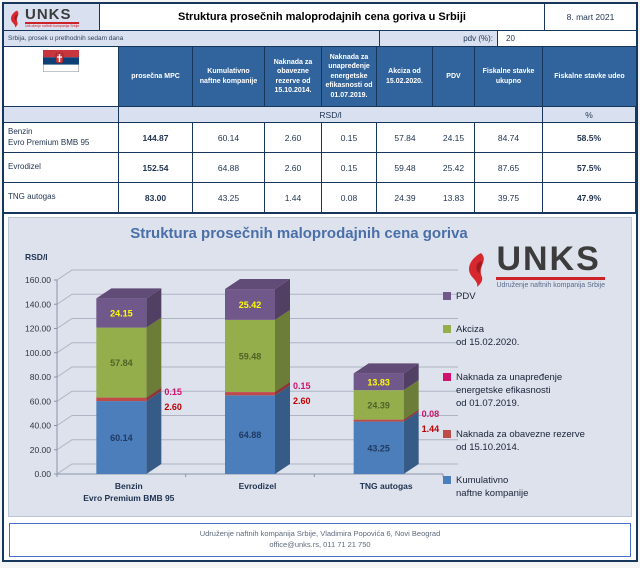 This screenshot has width=640, height=568. Describe the element at coordinates (66, 38) in the screenshot. I see `report-subtitle: Srbija, prosek u prethodnih sedam dana` at that location.